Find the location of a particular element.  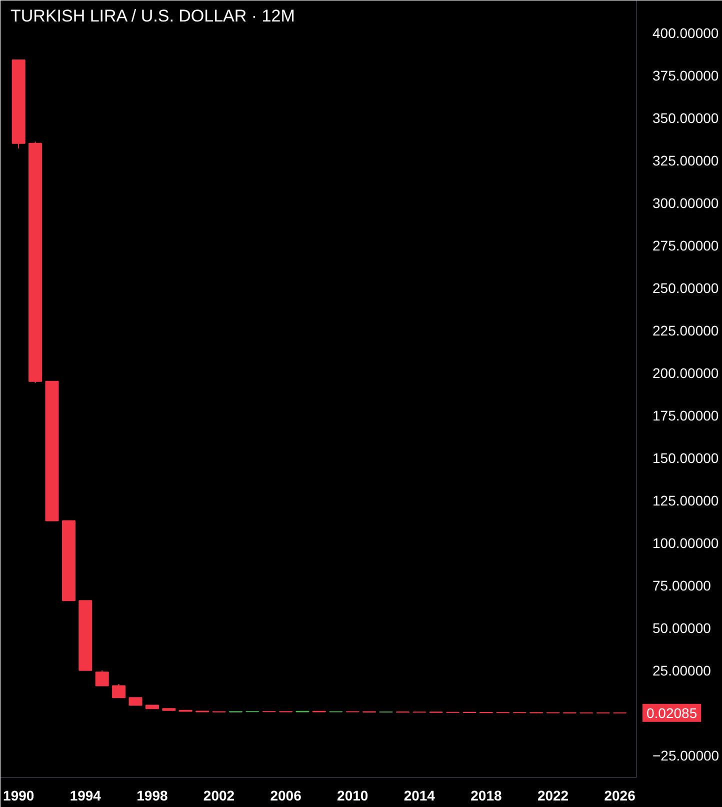

y-tick-label: 175.00000 is located at coordinates (685, 415).